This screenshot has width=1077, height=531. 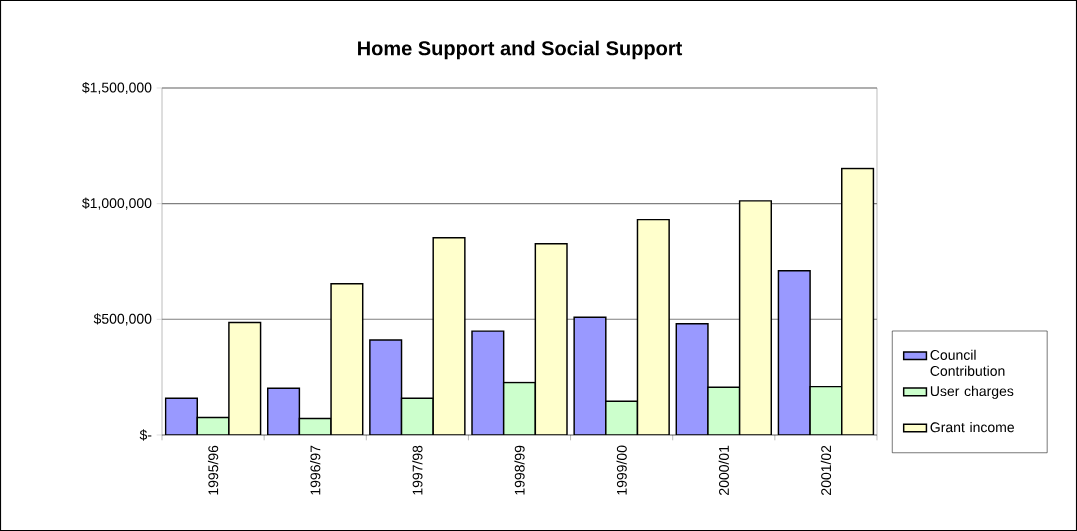 What do you see at coordinates (519, 470) in the screenshot?
I see `x-tick-label: 1998/99` at bounding box center [519, 470].